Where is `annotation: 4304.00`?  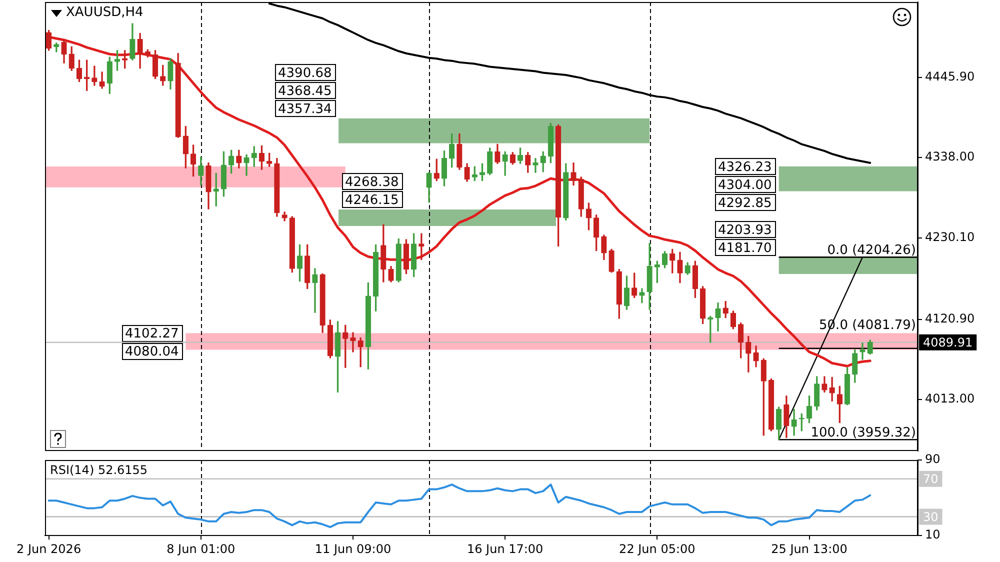 annotation: 4304.00 is located at coordinates (745, 185).